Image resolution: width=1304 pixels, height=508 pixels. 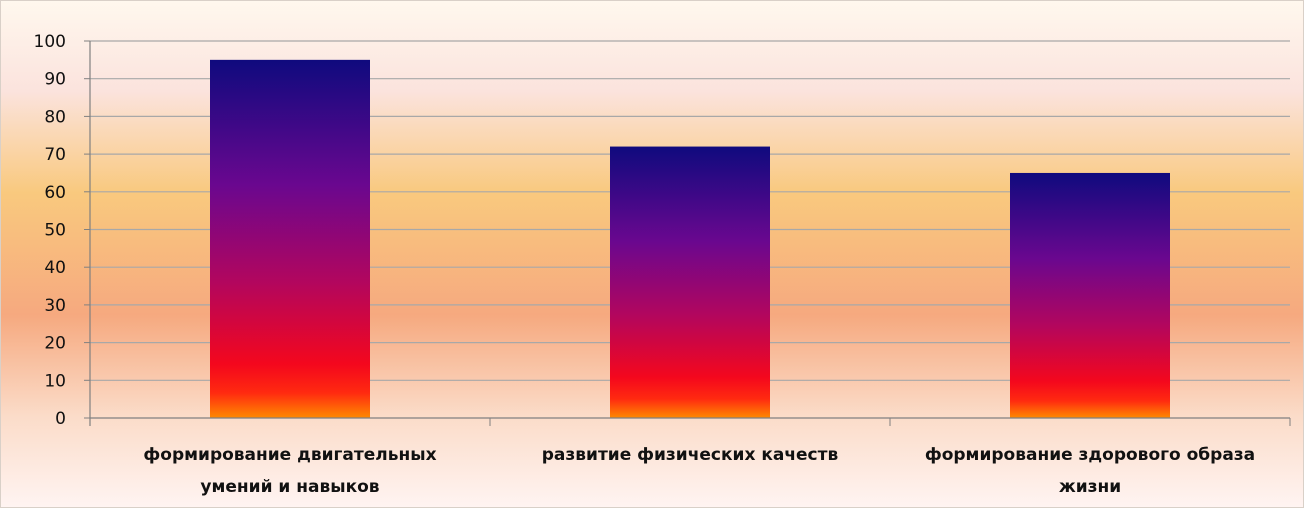 What do you see at coordinates (55, 344) in the screenshot?
I see `y-tick-label: 20` at bounding box center [55, 344].